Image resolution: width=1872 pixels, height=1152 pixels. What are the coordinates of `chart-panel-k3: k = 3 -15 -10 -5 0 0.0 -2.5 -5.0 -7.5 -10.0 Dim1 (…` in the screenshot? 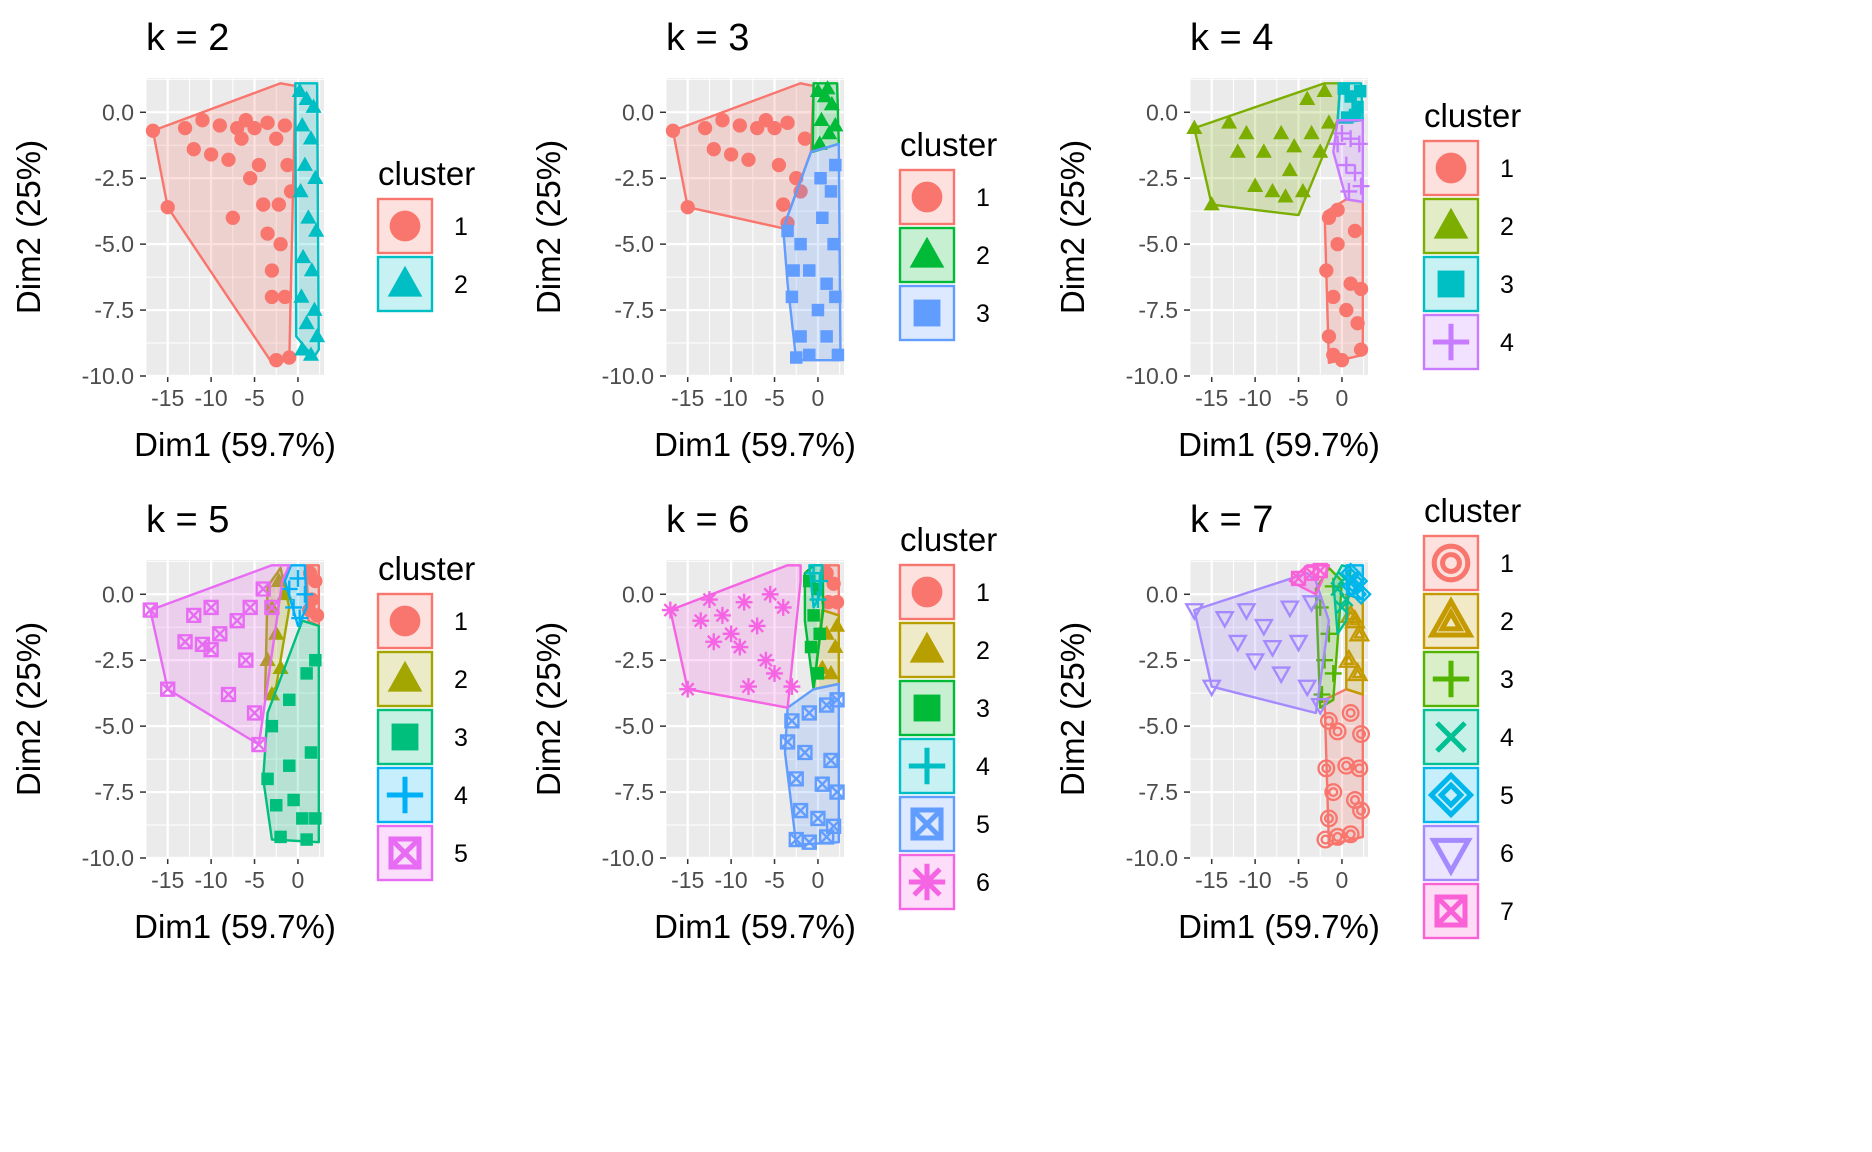 It's located at (763, 240).